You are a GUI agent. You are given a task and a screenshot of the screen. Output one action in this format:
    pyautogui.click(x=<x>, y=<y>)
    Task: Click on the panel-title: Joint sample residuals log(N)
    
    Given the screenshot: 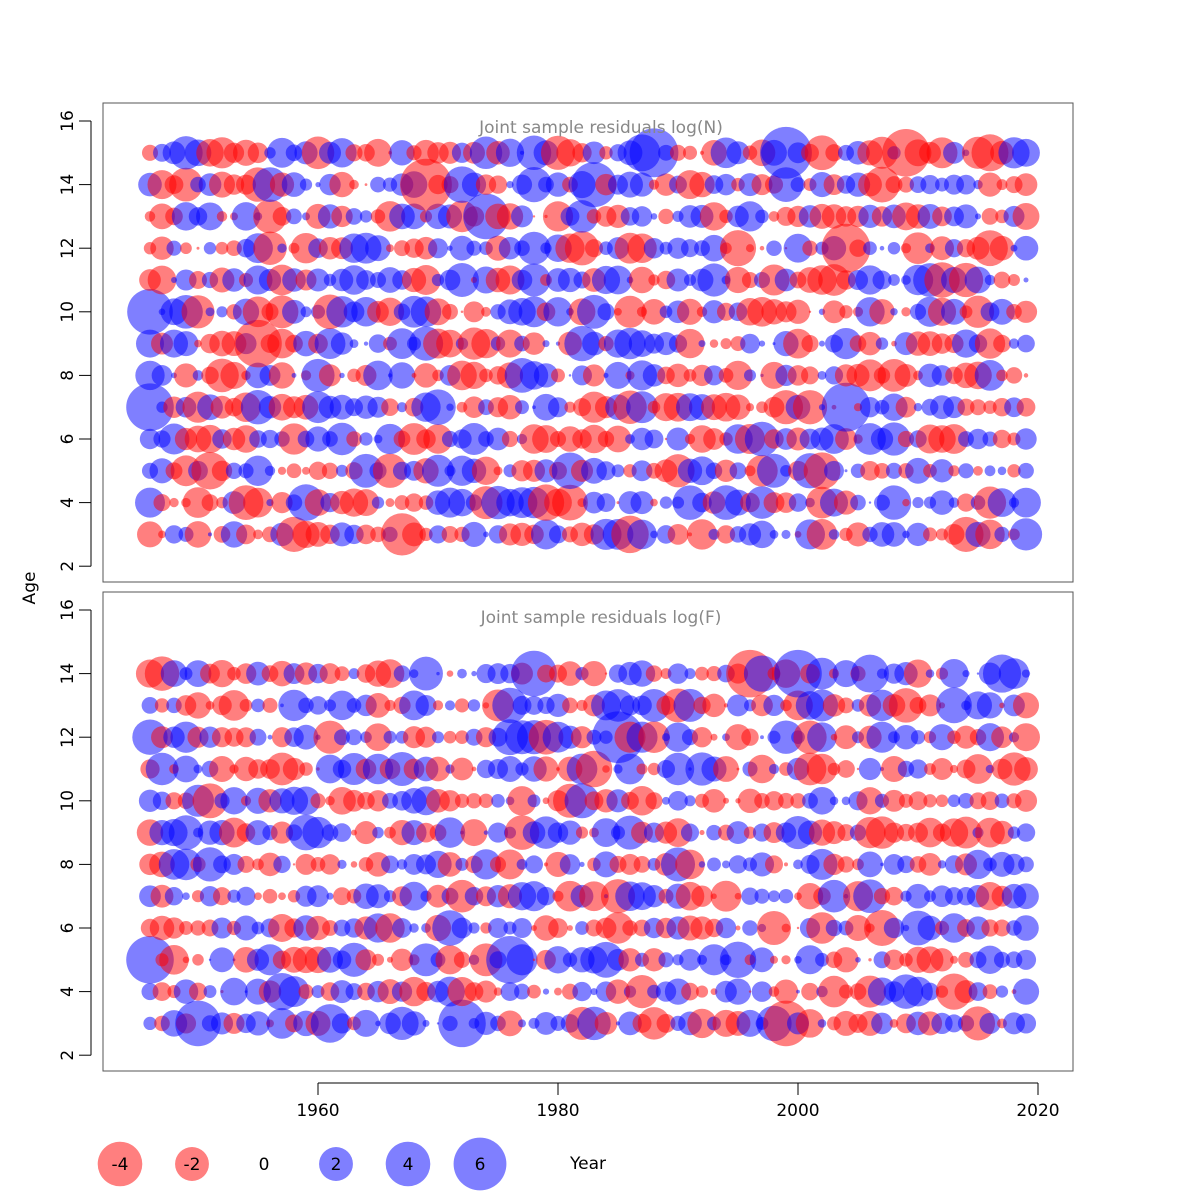 What is the action you would take?
    pyautogui.click(x=600, y=128)
    